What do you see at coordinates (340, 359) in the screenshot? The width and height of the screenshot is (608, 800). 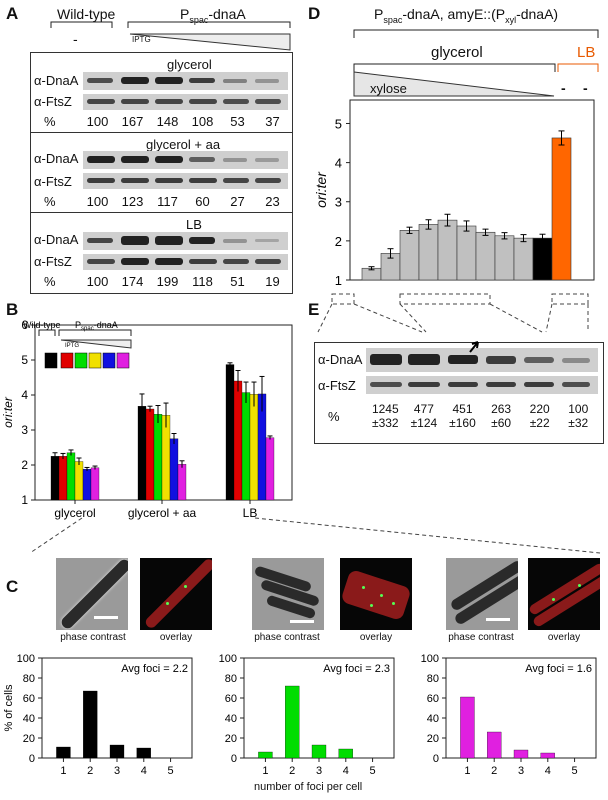 I see `panel-e-label-dnaa: α-DnaA` at bounding box center [340, 359].